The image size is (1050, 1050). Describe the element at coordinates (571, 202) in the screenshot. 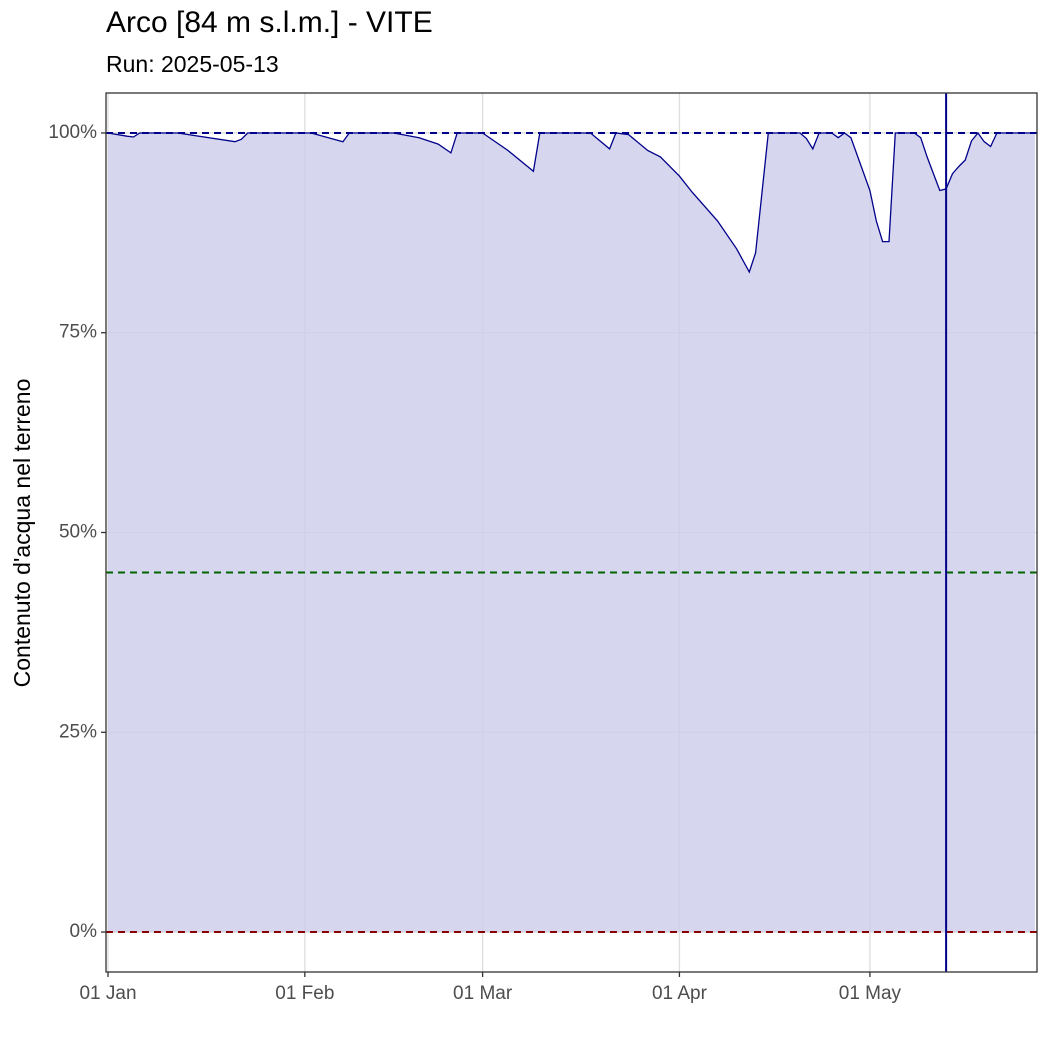

I see `line` at that location.